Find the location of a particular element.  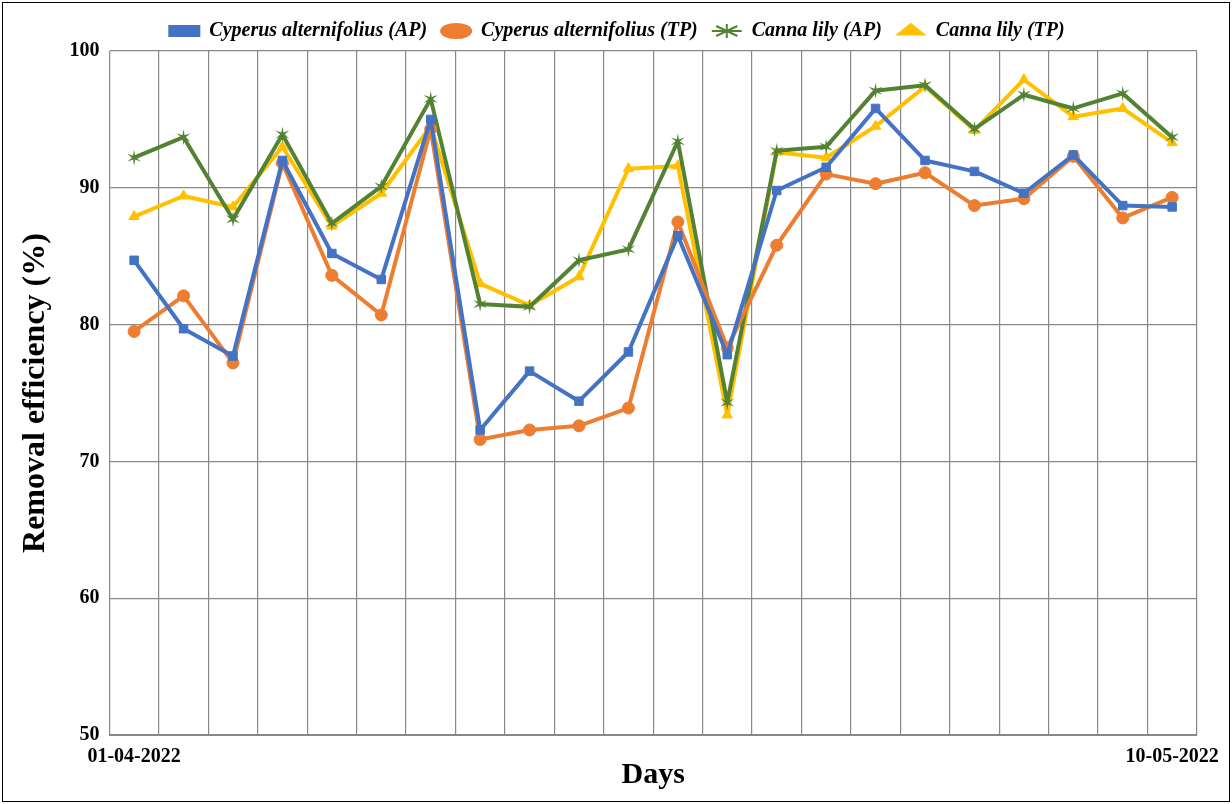

legend-label: Cyperus alternifolius (AP) is located at coordinates (318, 30).